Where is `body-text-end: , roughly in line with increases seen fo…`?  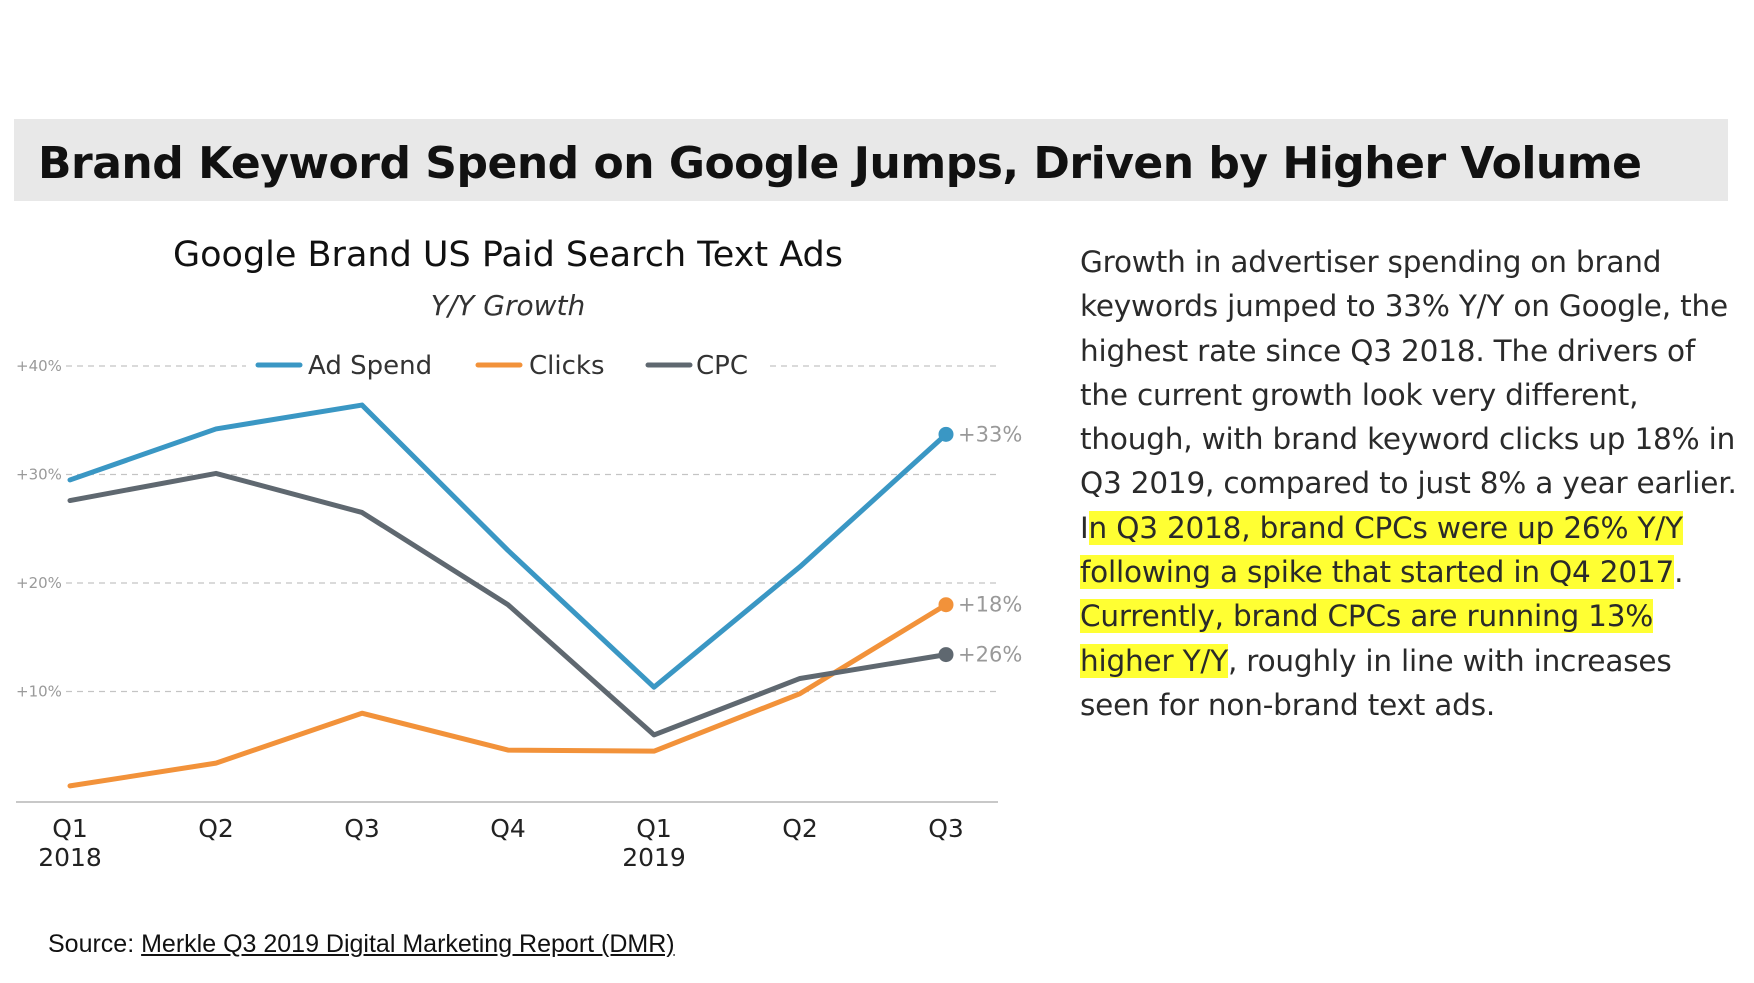 body-text-end: , roughly in line with increases seen fo… is located at coordinates (1376, 682).